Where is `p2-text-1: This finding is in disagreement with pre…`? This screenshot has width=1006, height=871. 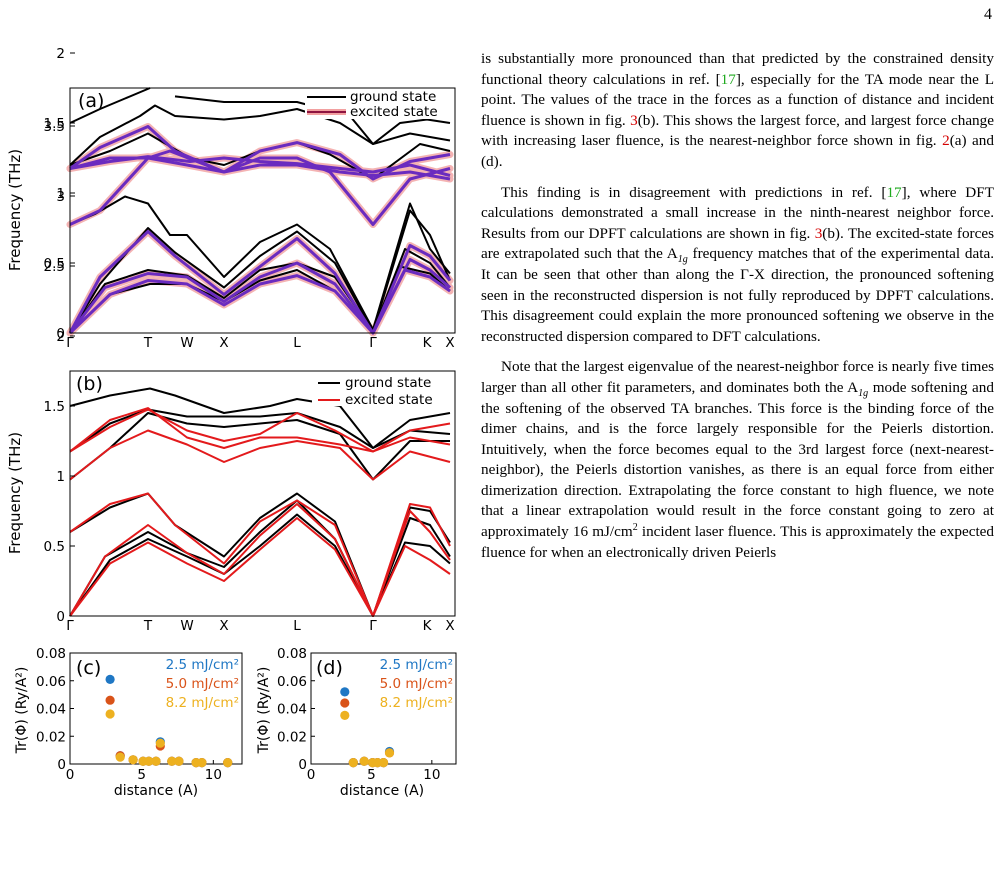
p2-text-1: This finding is in disagreement with pre… is located at coordinates (694, 192).